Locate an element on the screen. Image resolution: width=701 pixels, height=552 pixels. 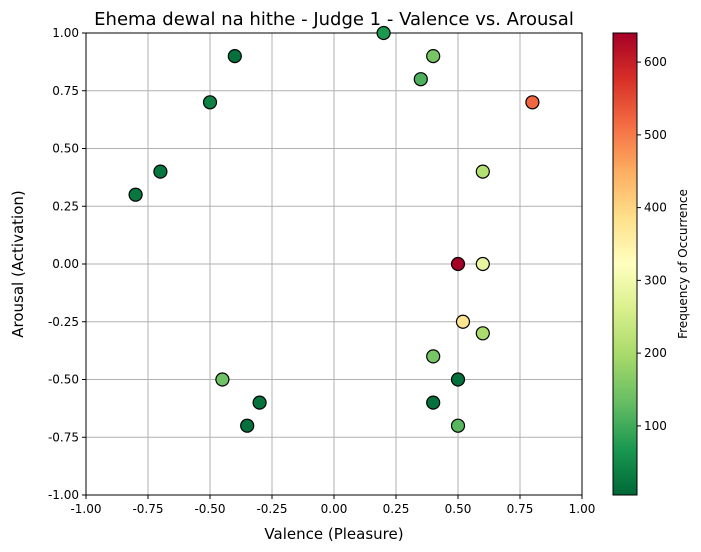
x-tick-label-0: -1.00 is located at coordinates (85, 509).